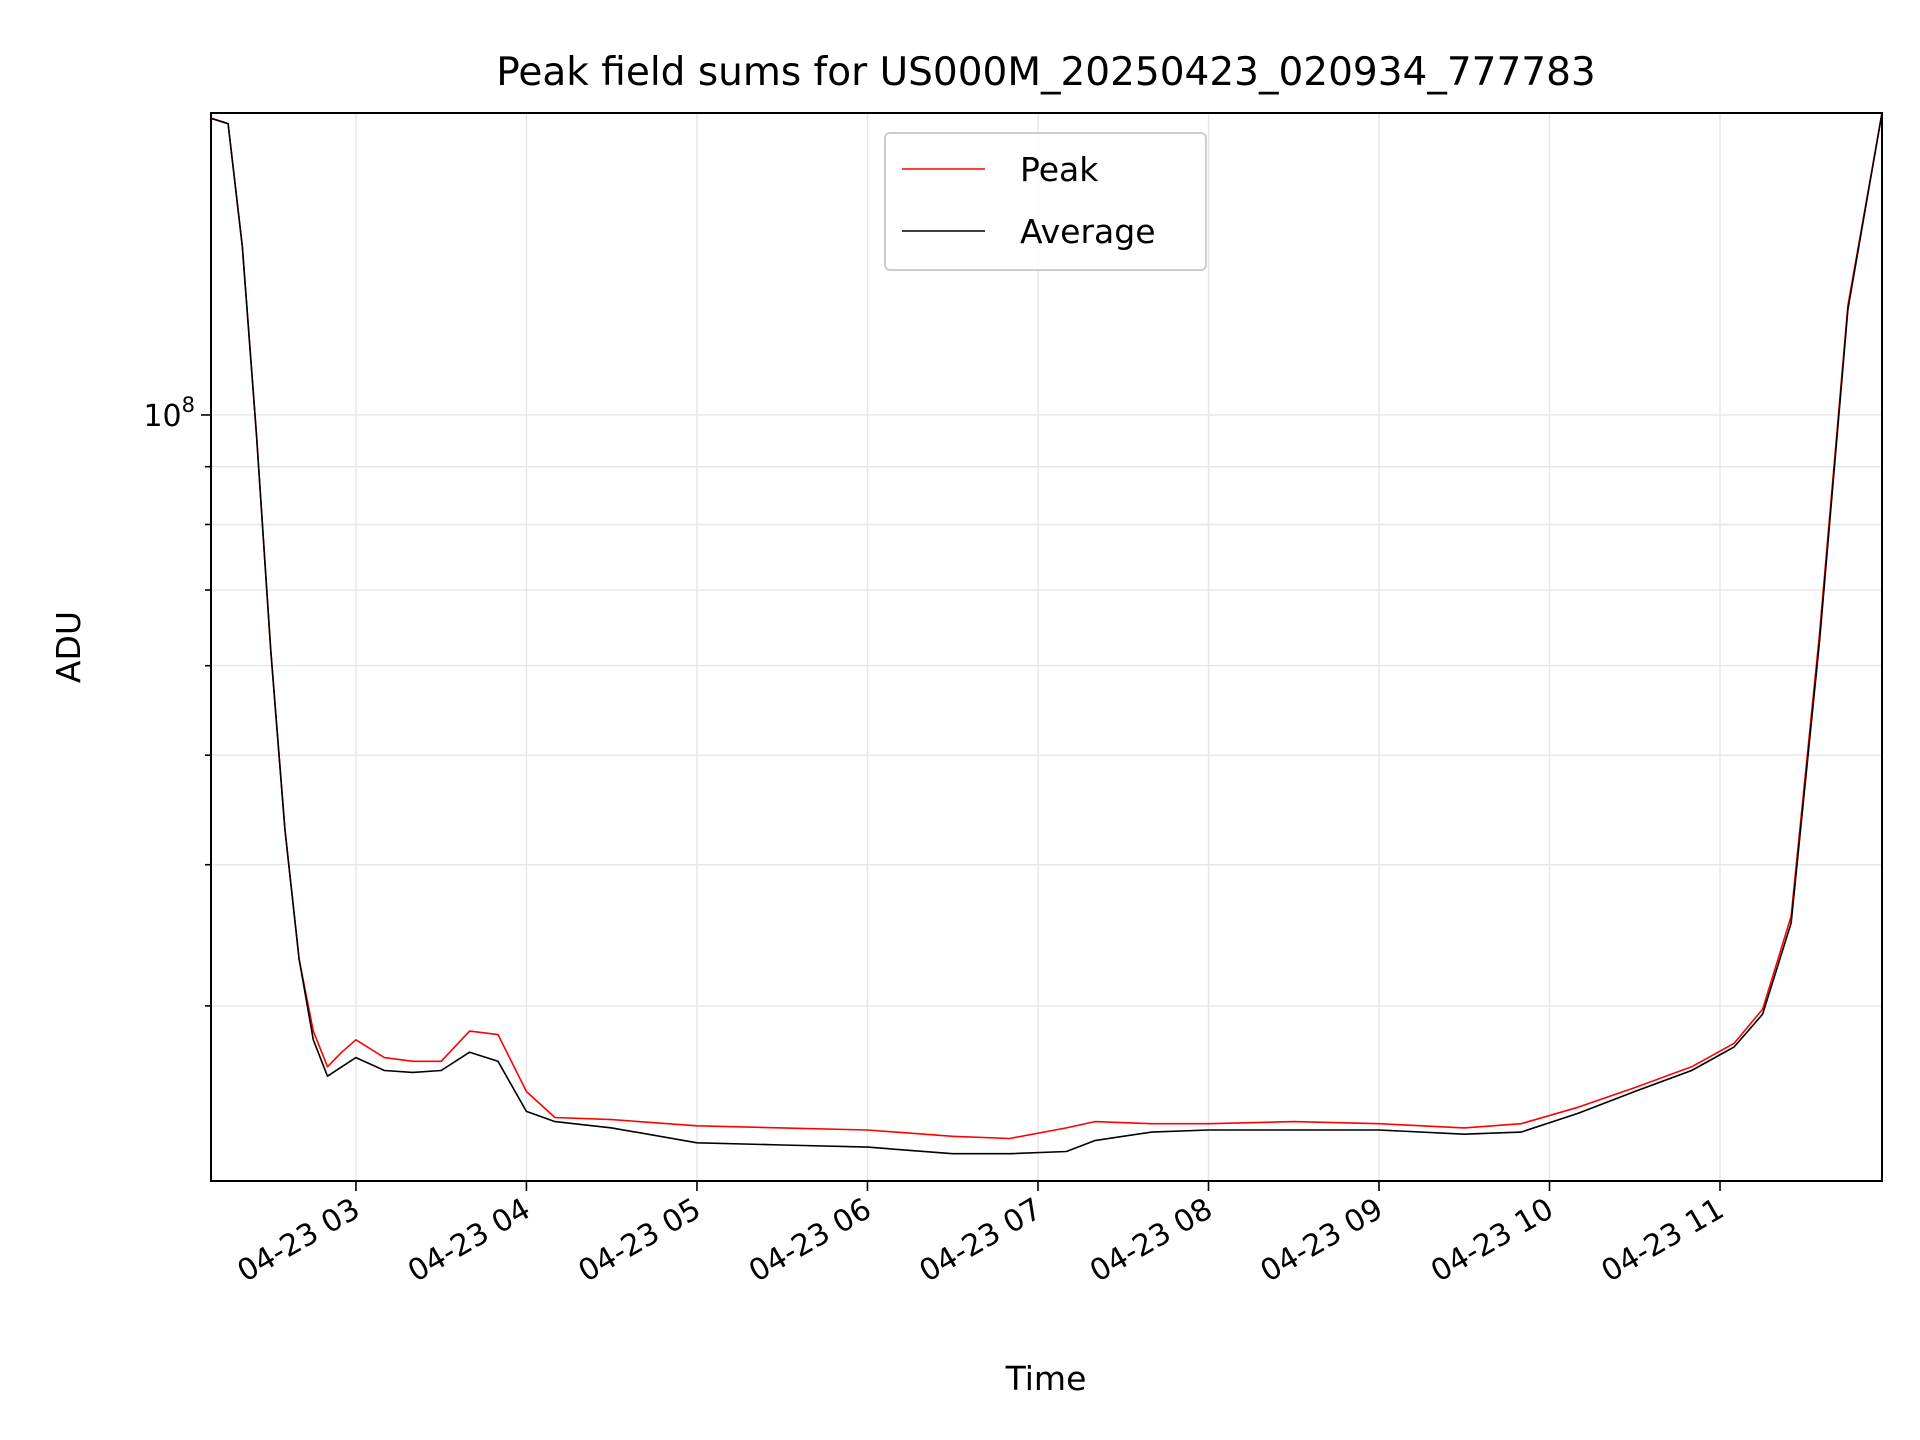  I want to click on y-tick-label: 108, so click(169, 413).